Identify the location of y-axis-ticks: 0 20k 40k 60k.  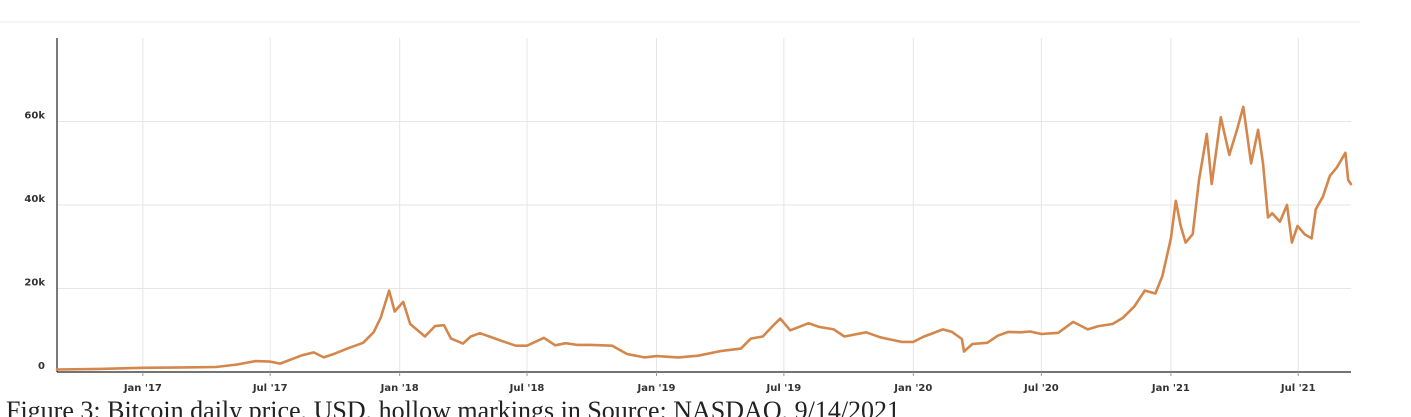
(34, 242).